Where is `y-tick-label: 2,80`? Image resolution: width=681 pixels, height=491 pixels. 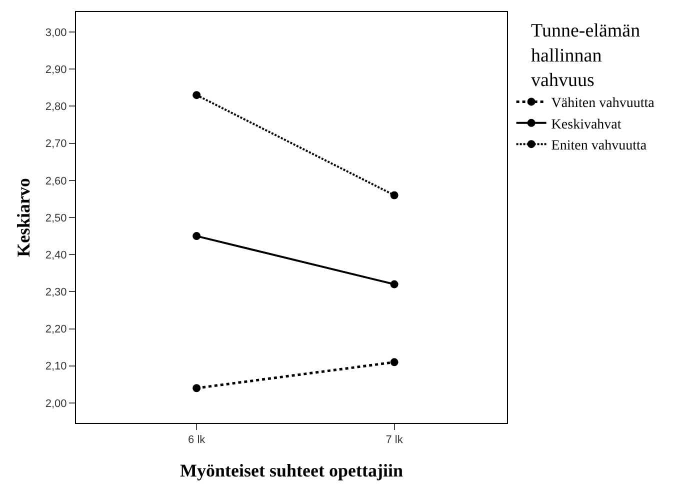
y-tick-label: 2,80 is located at coordinates (56, 107).